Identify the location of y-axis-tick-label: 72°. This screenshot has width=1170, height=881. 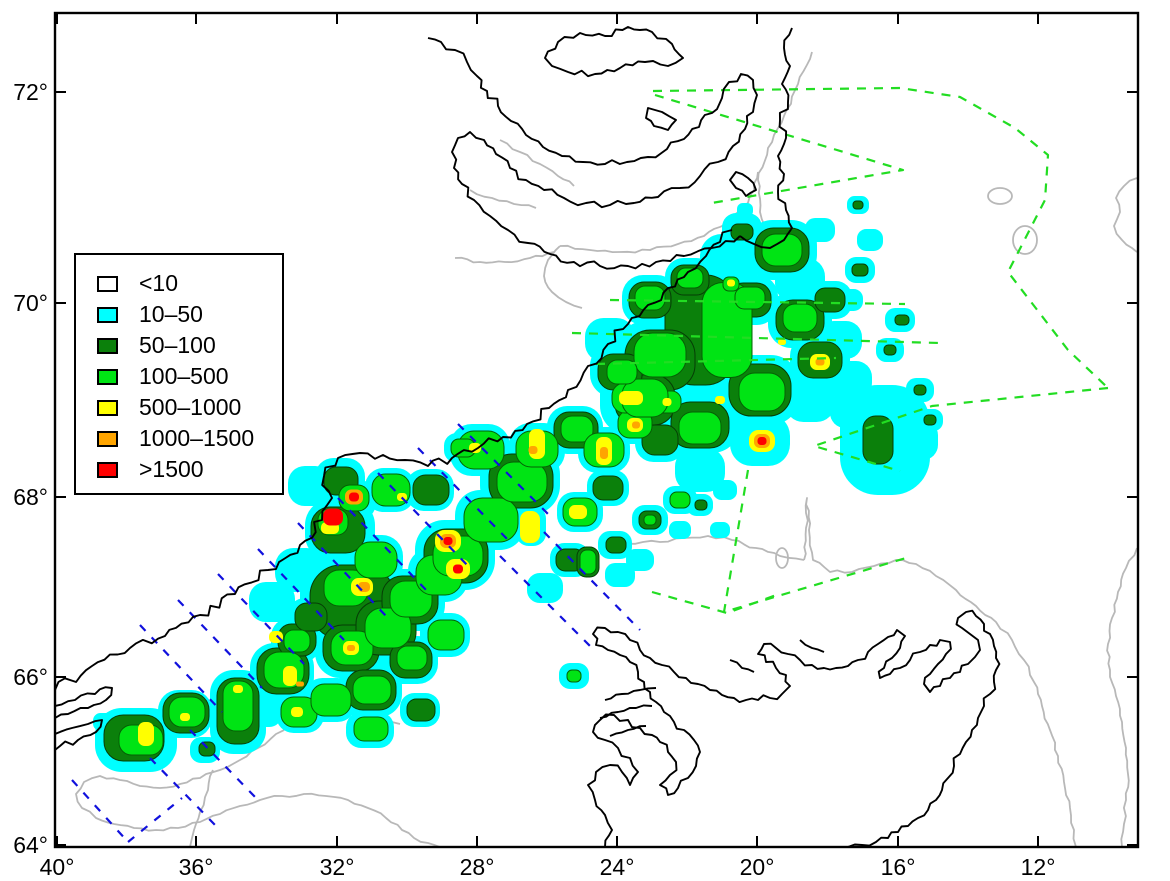
(30, 92).